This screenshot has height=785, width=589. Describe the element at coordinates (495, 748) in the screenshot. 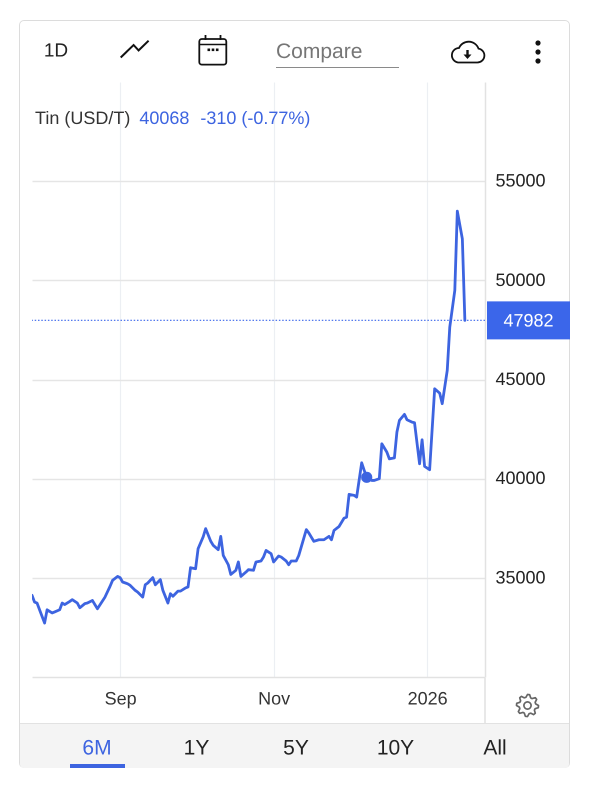

I see `tab-label: All` at that location.